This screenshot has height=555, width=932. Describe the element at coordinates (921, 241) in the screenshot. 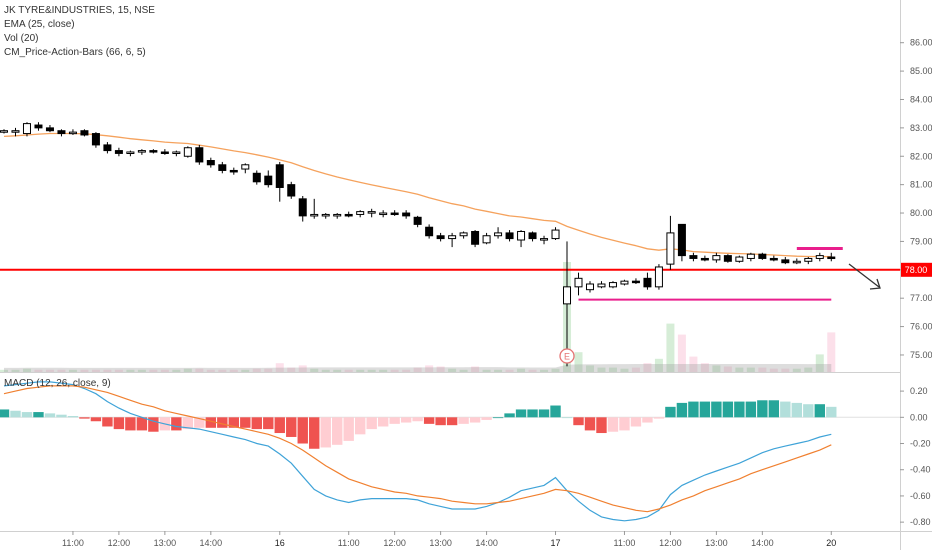

I see `price-tick-label: 79.00` at that location.